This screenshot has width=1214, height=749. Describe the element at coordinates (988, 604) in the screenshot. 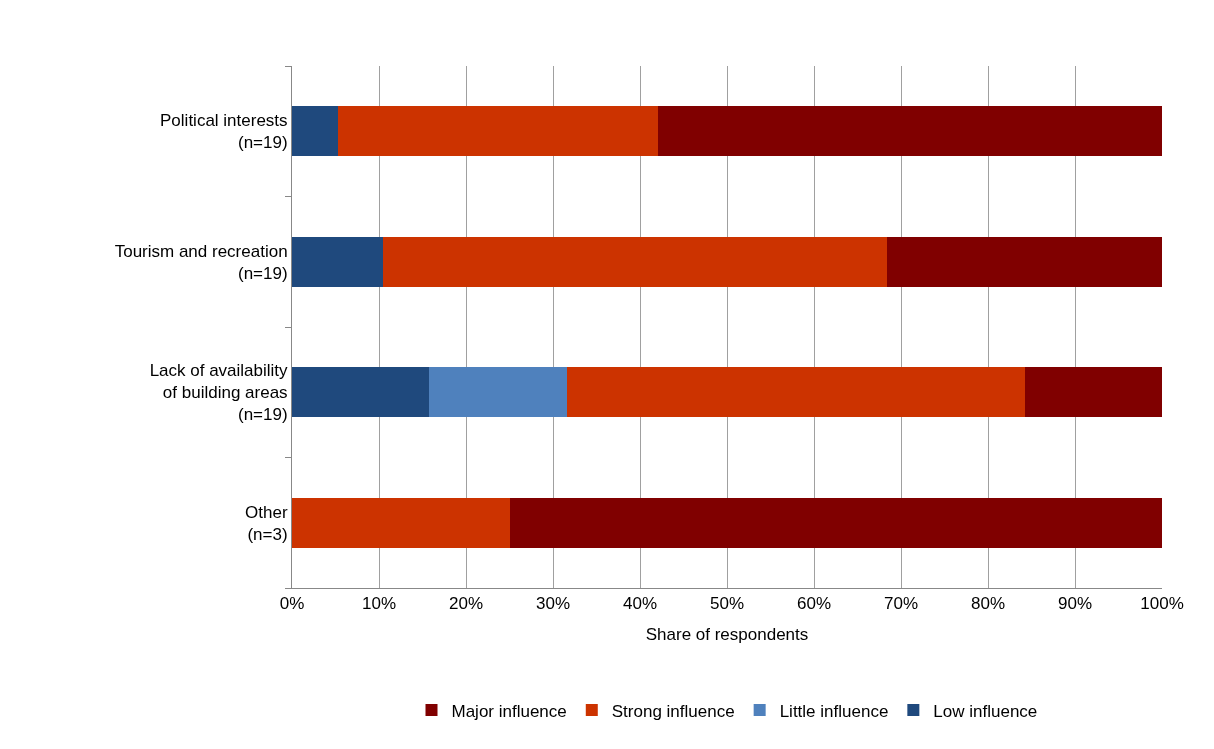

I see `x-tick-label: 80%` at that location.